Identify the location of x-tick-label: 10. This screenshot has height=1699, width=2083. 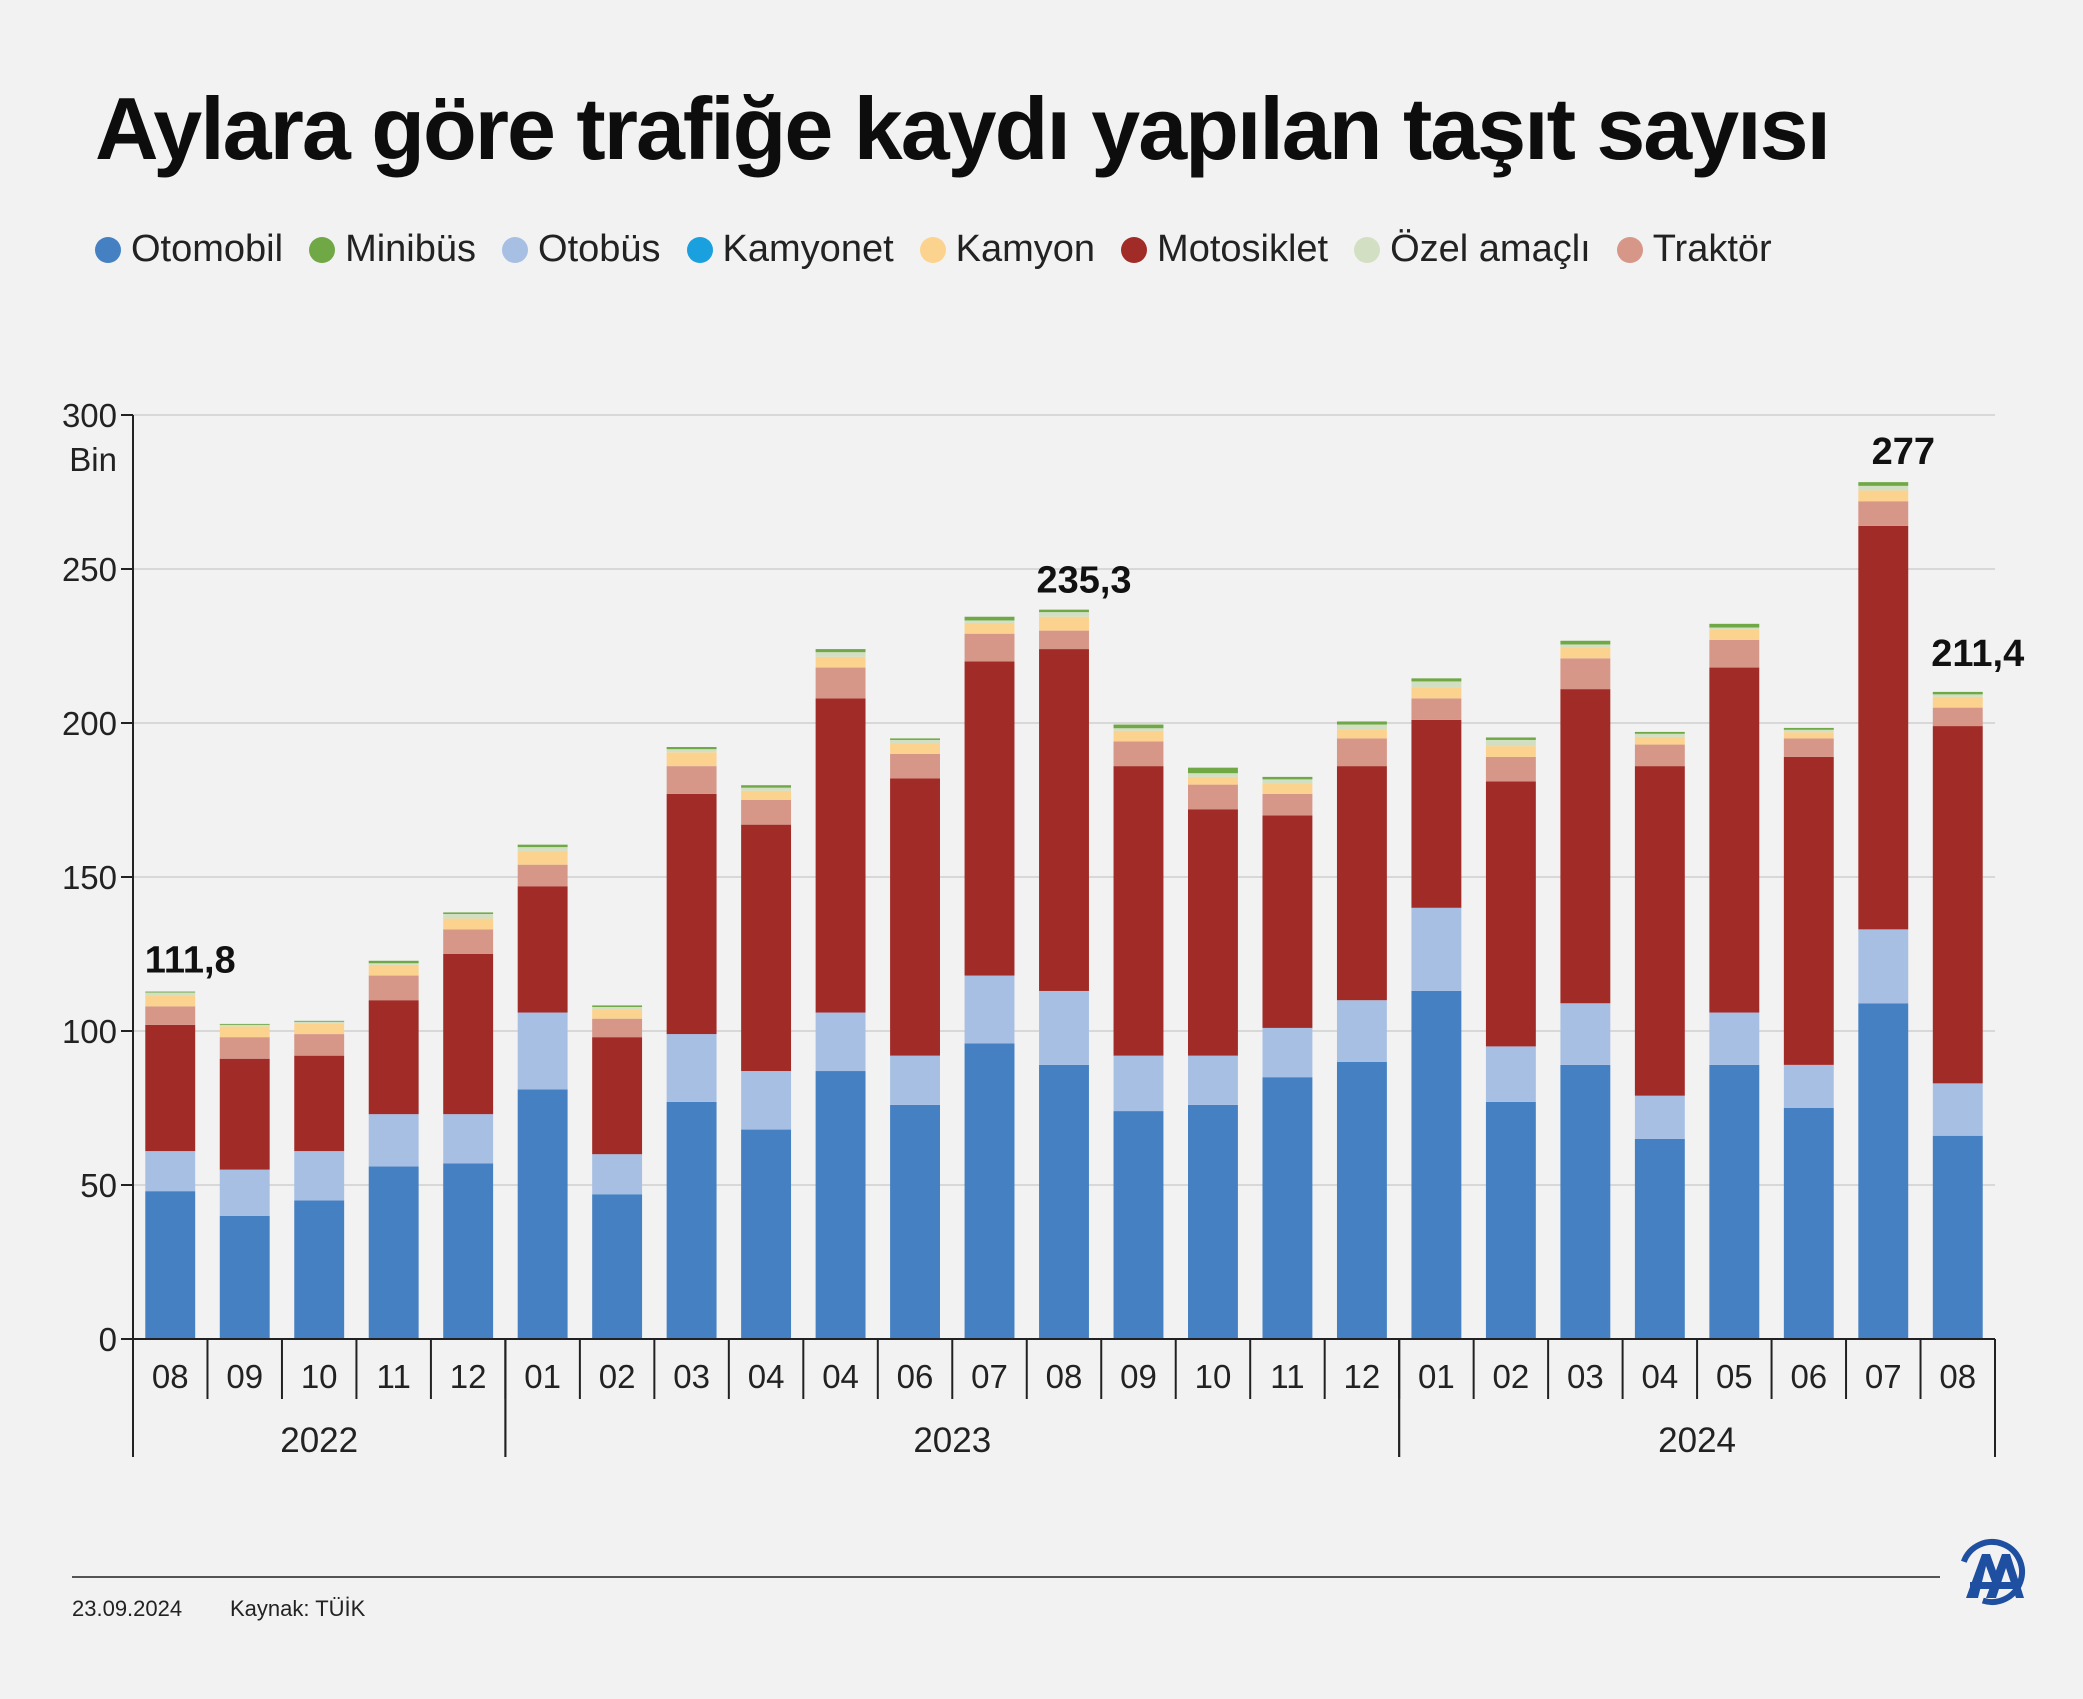
(319, 1376).